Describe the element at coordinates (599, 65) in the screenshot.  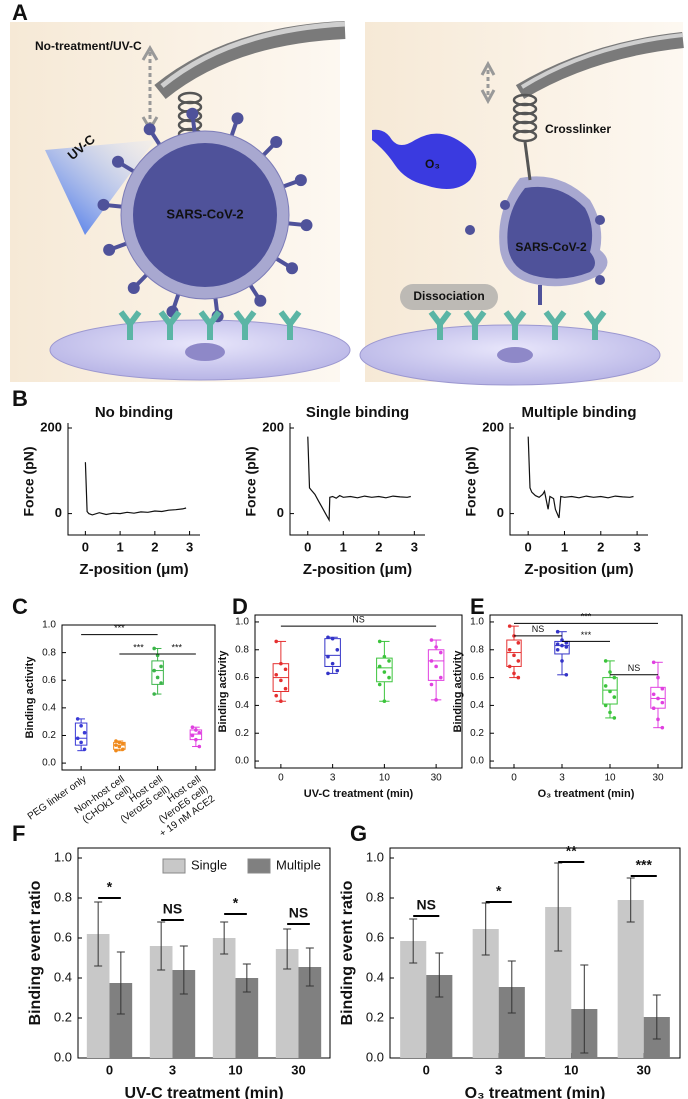
I see `cantilever` at that location.